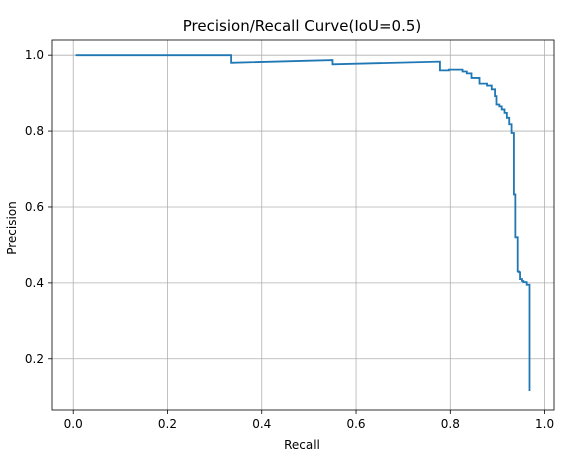 This screenshot has height=458, width=566. What do you see at coordinates (302, 26) in the screenshot?
I see `chart-title: Precision/Recall Curve(IoU=0.5)` at bounding box center [302, 26].